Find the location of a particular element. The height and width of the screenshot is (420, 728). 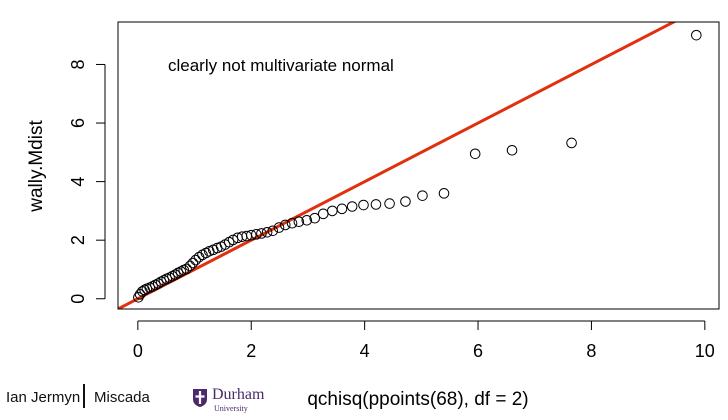

y-axis: 0 2 4 6 8 is located at coordinates (87, 181).